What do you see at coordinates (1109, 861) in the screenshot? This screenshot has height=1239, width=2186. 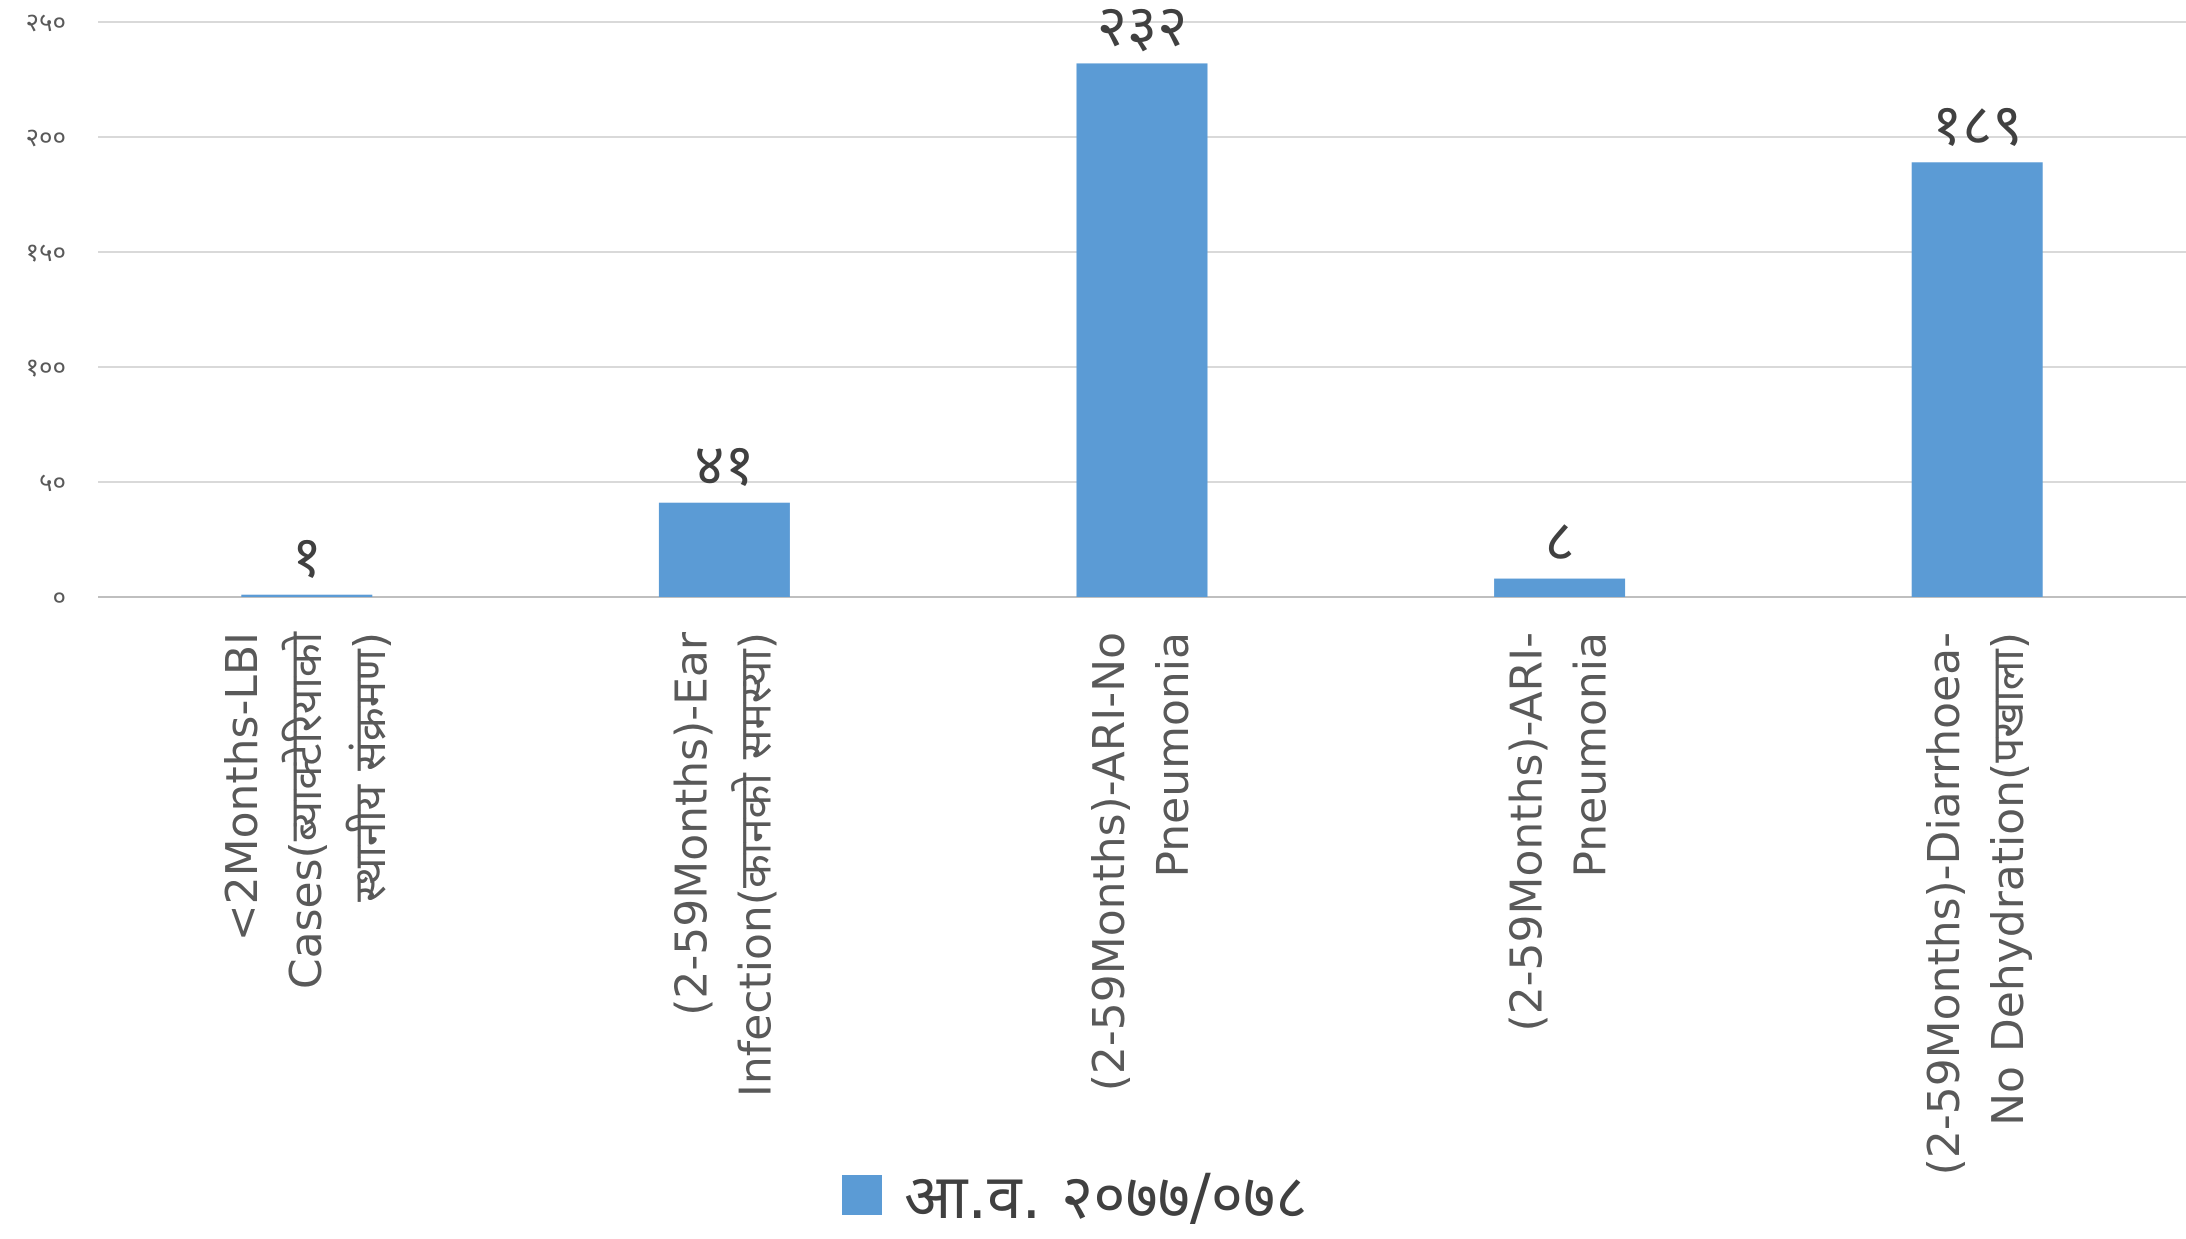 I see `x-category-label: (2-59Months)-ARI-No` at bounding box center [1109, 861].